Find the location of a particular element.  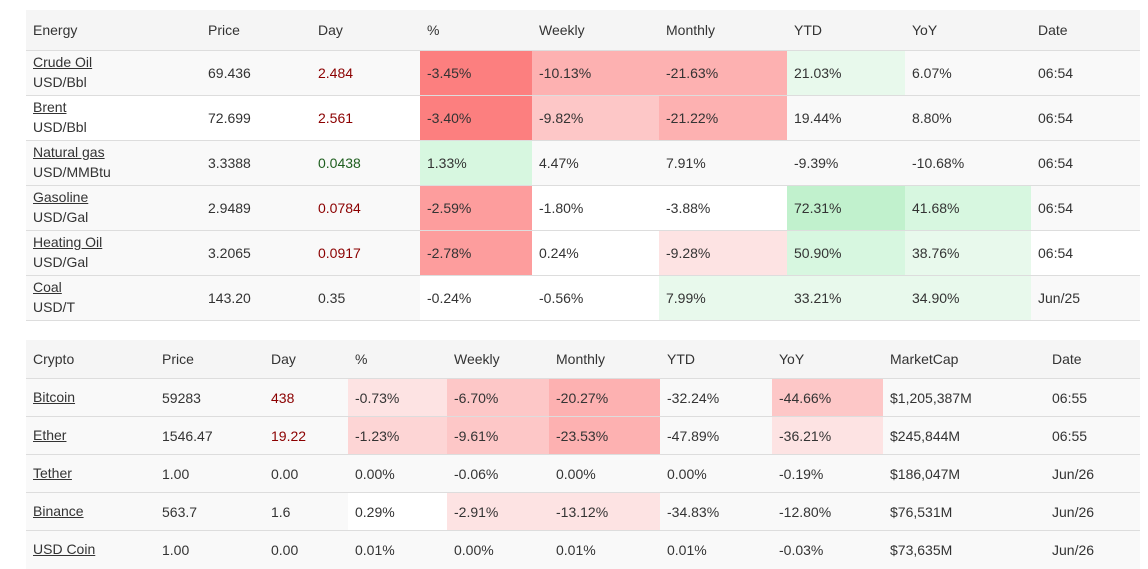

commodity-link: Crude Oil is located at coordinates (63, 62).